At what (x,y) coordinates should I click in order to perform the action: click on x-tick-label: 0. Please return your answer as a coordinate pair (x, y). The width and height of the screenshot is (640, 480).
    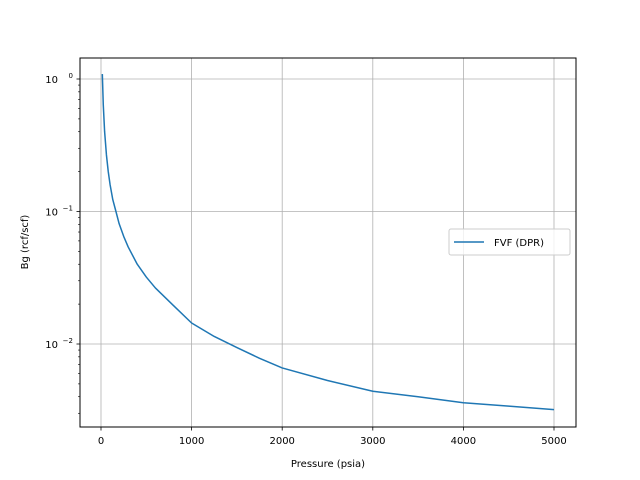
    Looking at the image, I should click on (101, 441).